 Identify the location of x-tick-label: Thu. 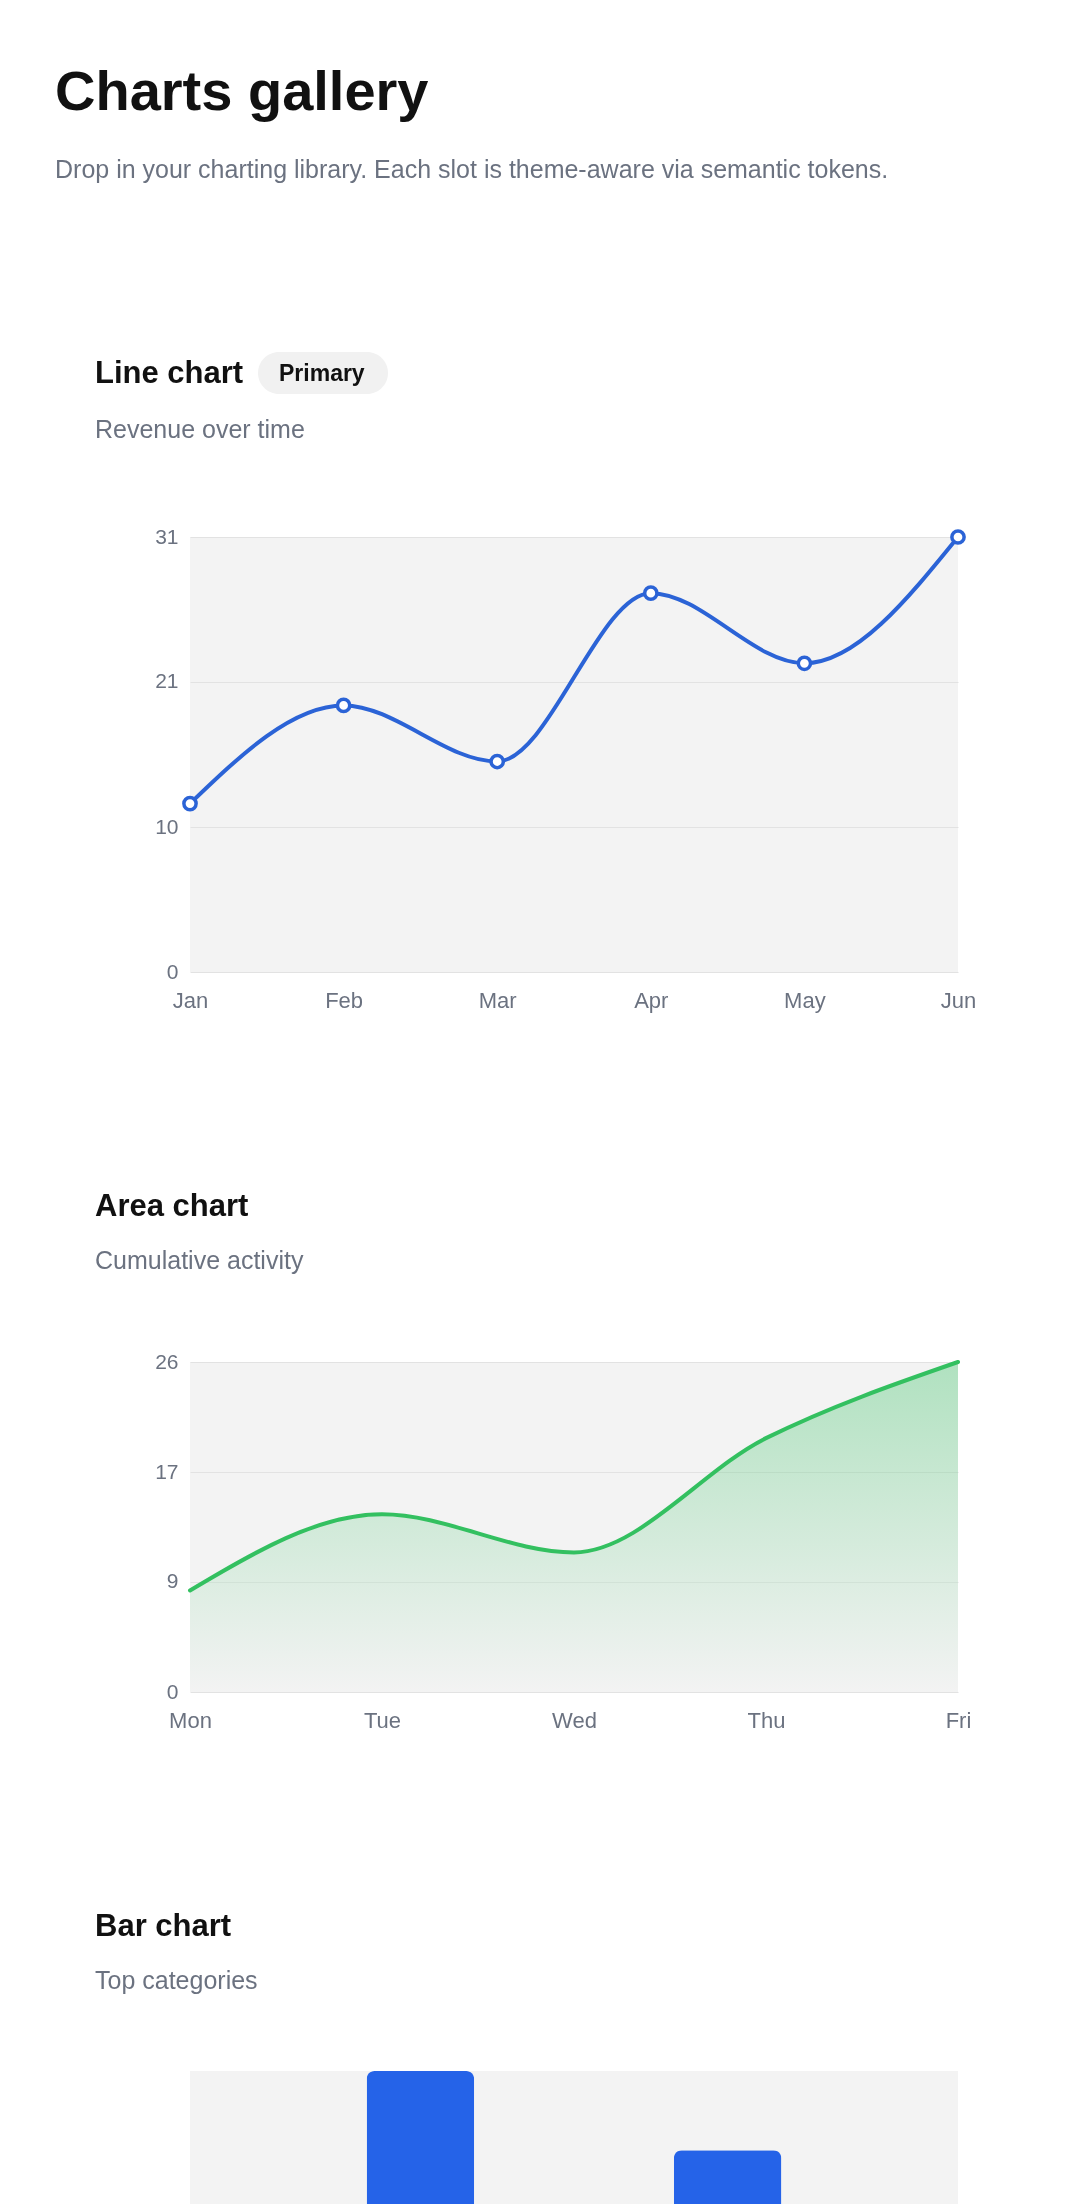
(766, 1720).